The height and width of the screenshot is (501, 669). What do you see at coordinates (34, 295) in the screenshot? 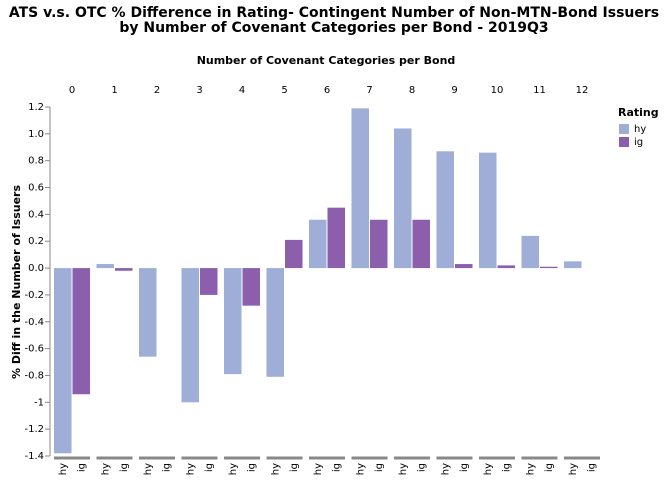
I see `y-tick-label: -0.2` at bounding box center [34, 295].